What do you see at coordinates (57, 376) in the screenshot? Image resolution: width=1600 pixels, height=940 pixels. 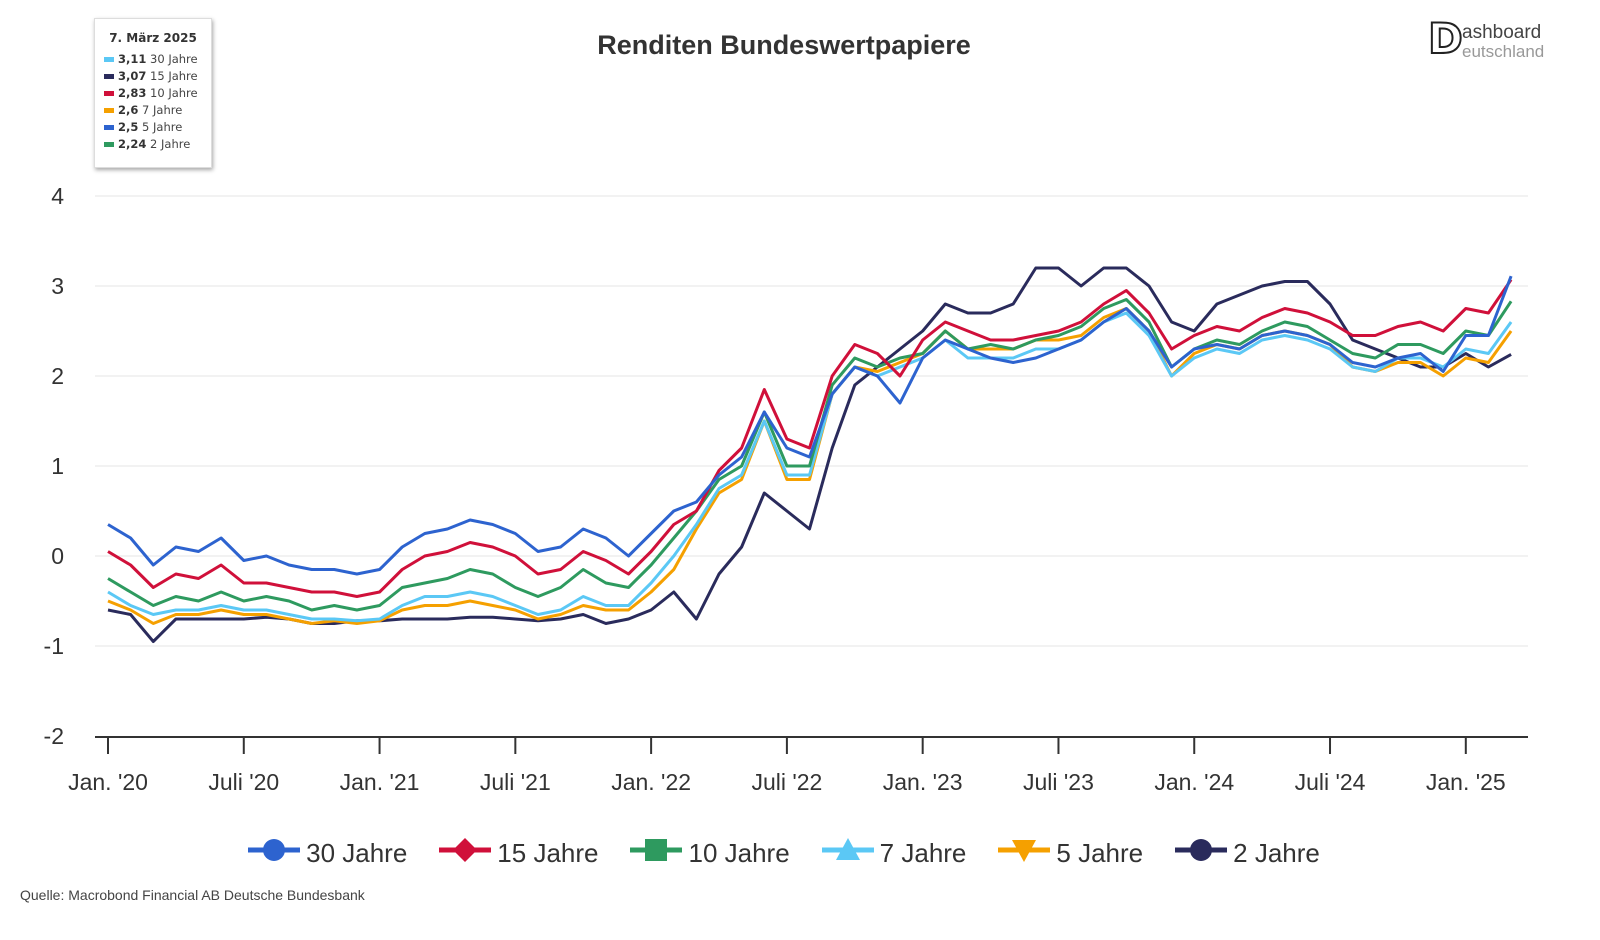 I see `y-tick-label: 2` at bounding box center [57, 376].